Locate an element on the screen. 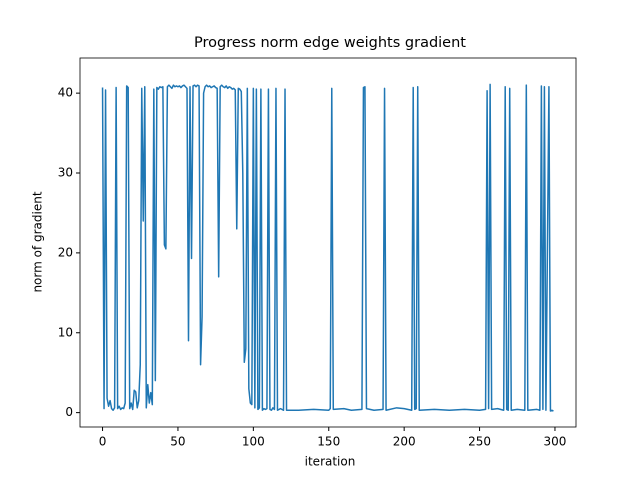 This screenshot has height=480, width=640. x-tick-label: 100 is located at coordinates (253, 442).